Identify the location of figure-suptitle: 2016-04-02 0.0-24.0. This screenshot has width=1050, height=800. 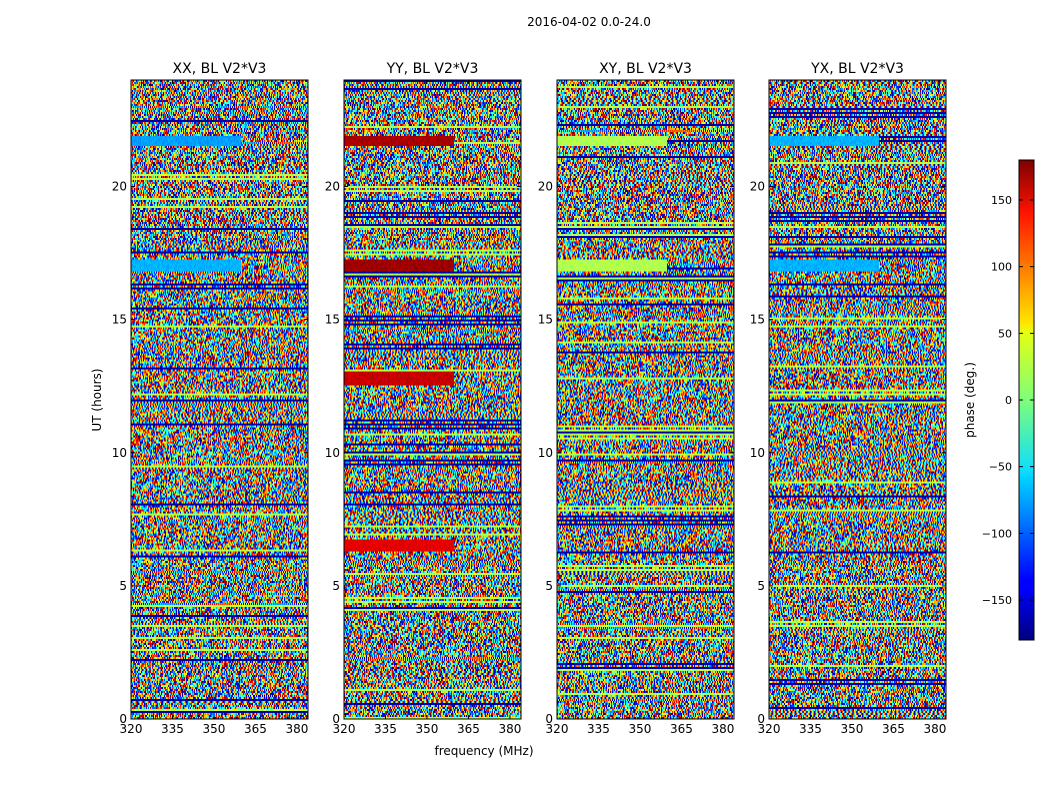
(589, 22).